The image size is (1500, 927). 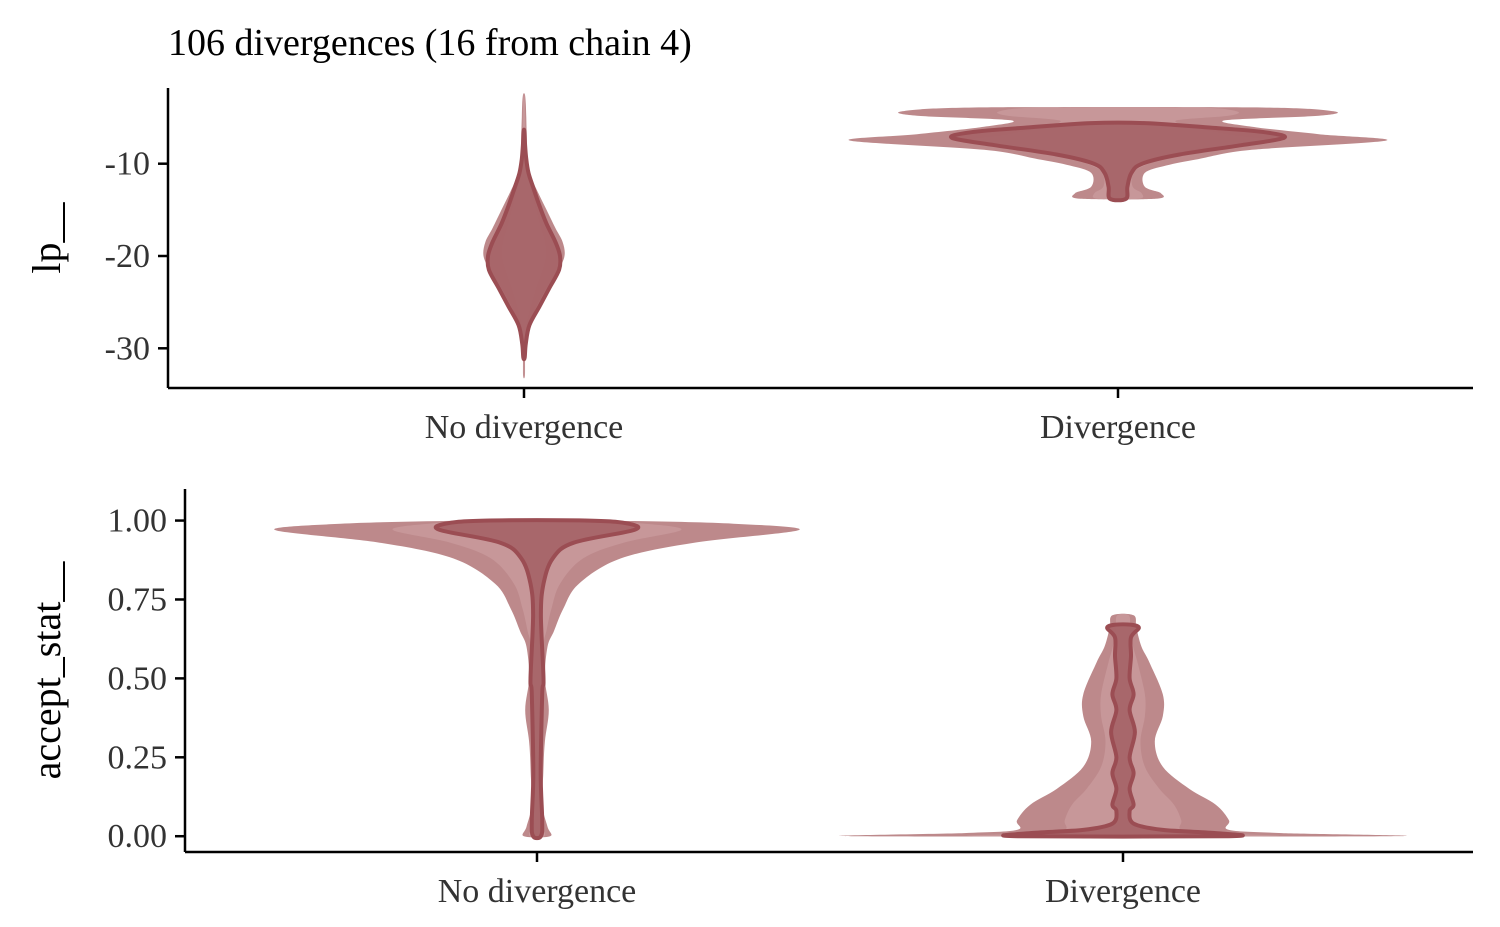 I want to click on y-axis-title: accept_stat__, so click(x=46, y=670).